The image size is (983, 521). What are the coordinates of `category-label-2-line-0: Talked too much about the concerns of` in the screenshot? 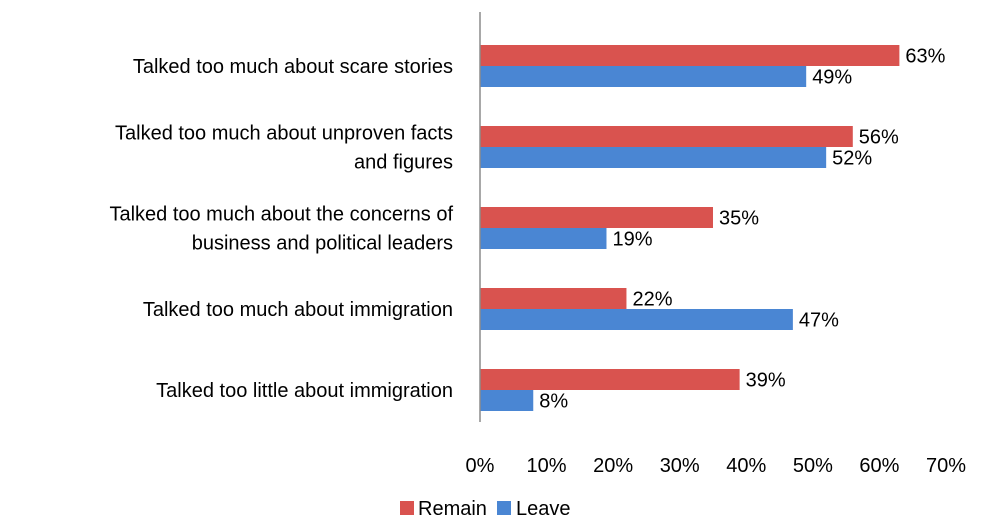 It's located at (281, 215).